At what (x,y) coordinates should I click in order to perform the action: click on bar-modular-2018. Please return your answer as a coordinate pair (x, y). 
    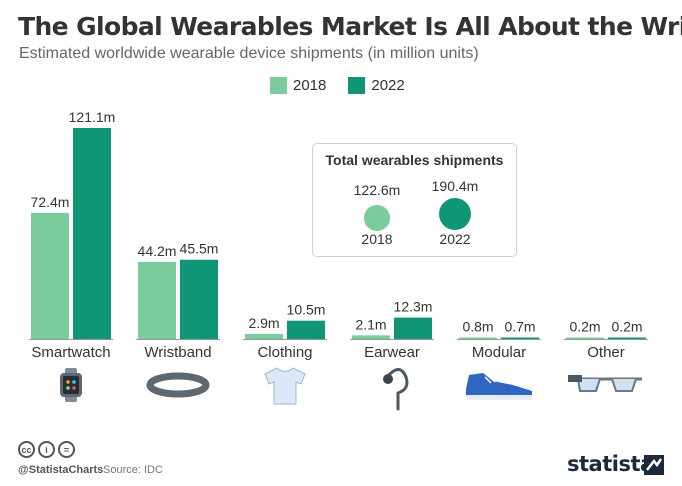
    Looking at the image, I should click on (478, 338).